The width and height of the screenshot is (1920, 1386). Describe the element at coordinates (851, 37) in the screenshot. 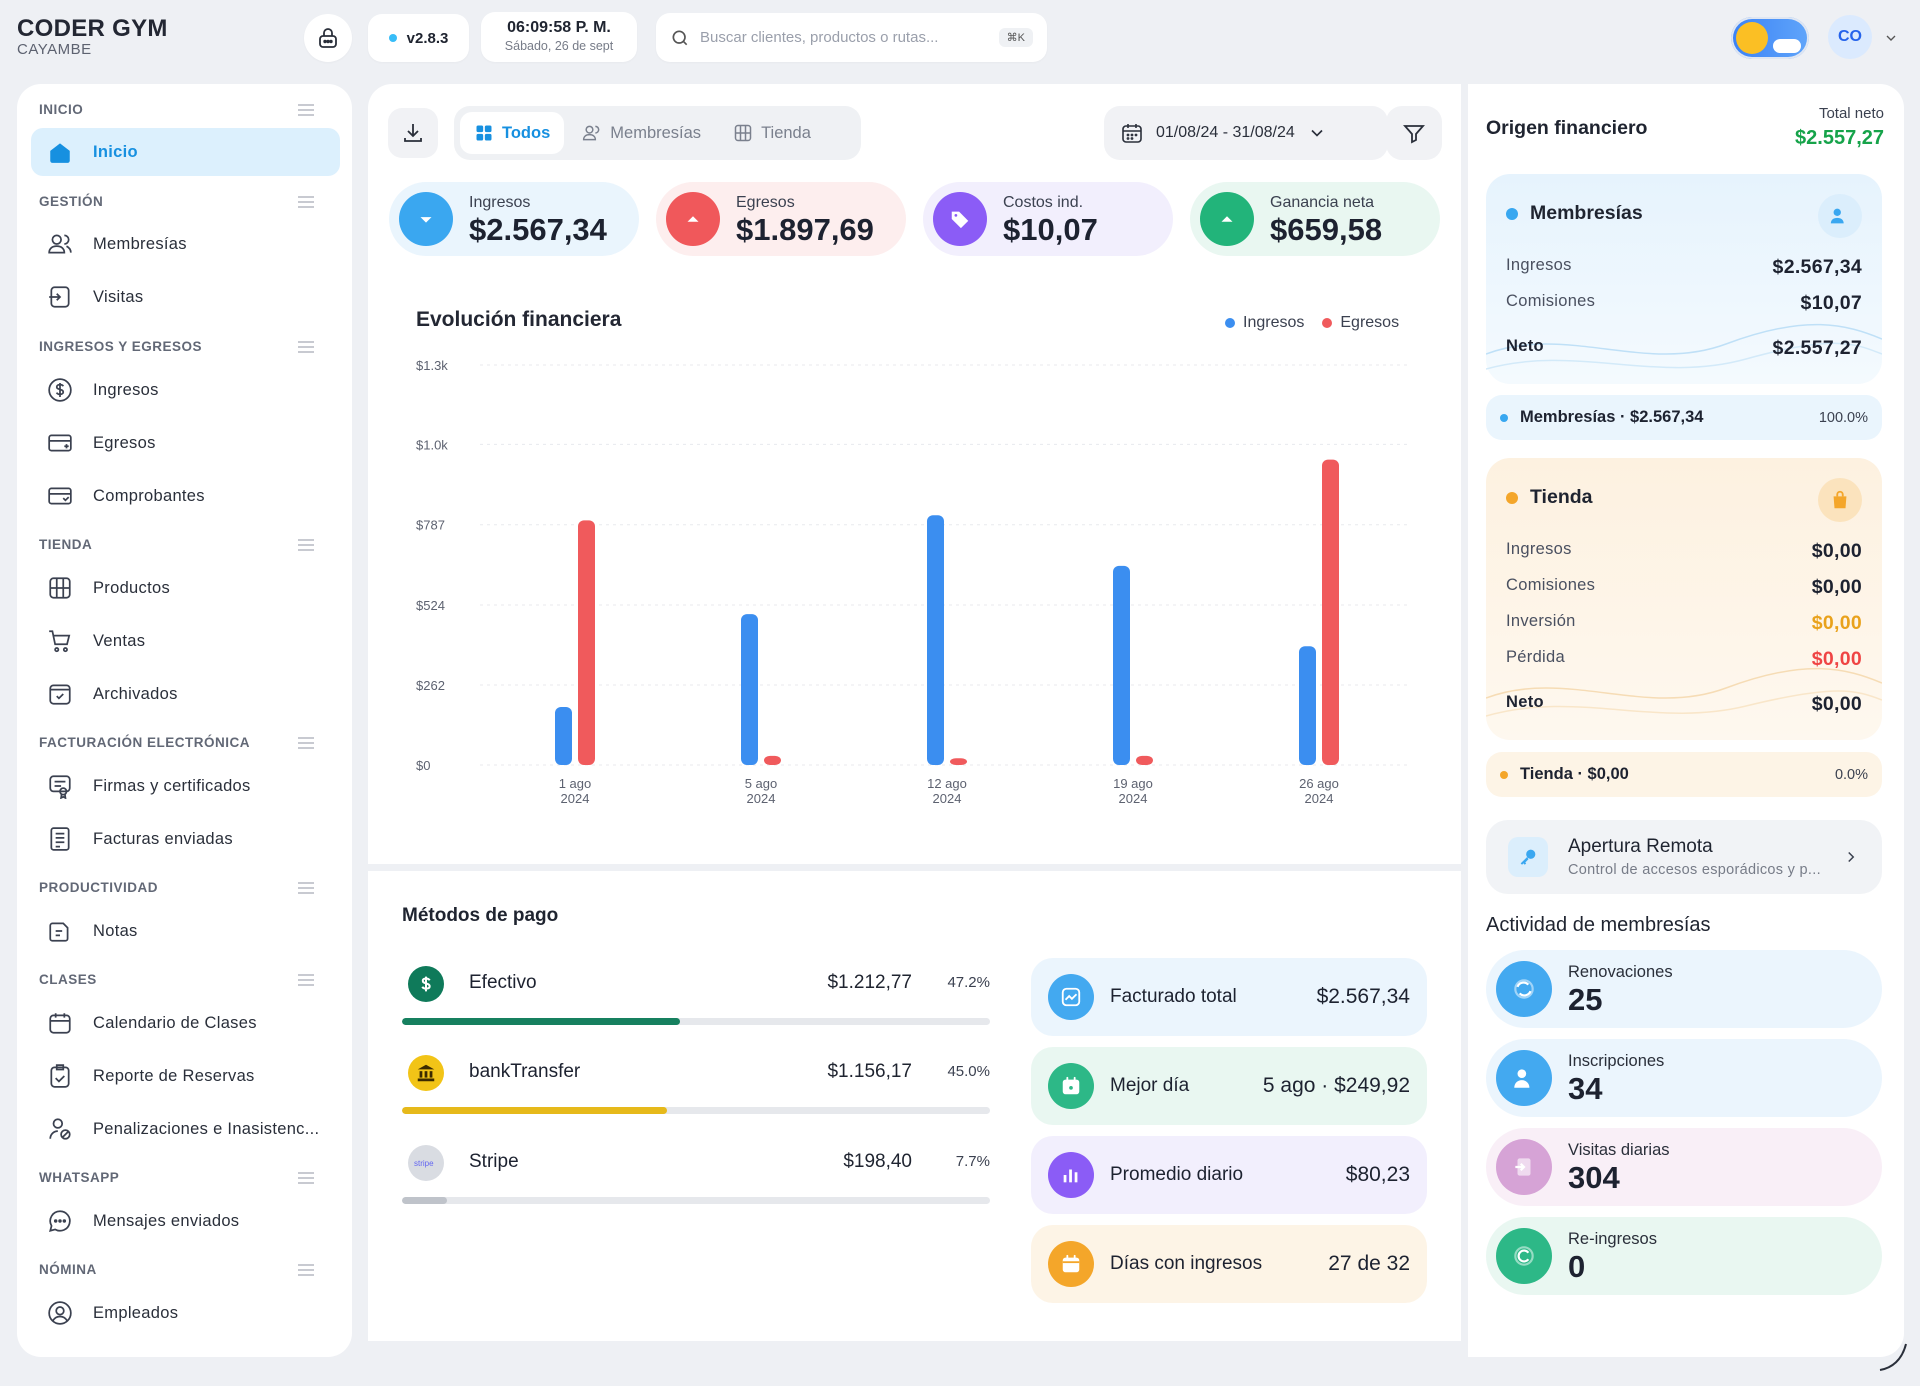

I see `search-input: Buscar clientes, productos o rutas... ⌘K` at that location.